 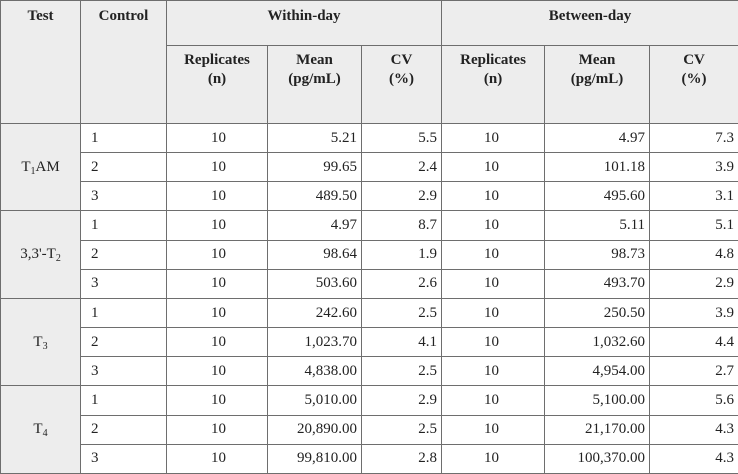 What do you see at coordinates (314, 167) in the screenshot?
I see `within-mean-cell: 99.65` at bounding box center [314, 167].